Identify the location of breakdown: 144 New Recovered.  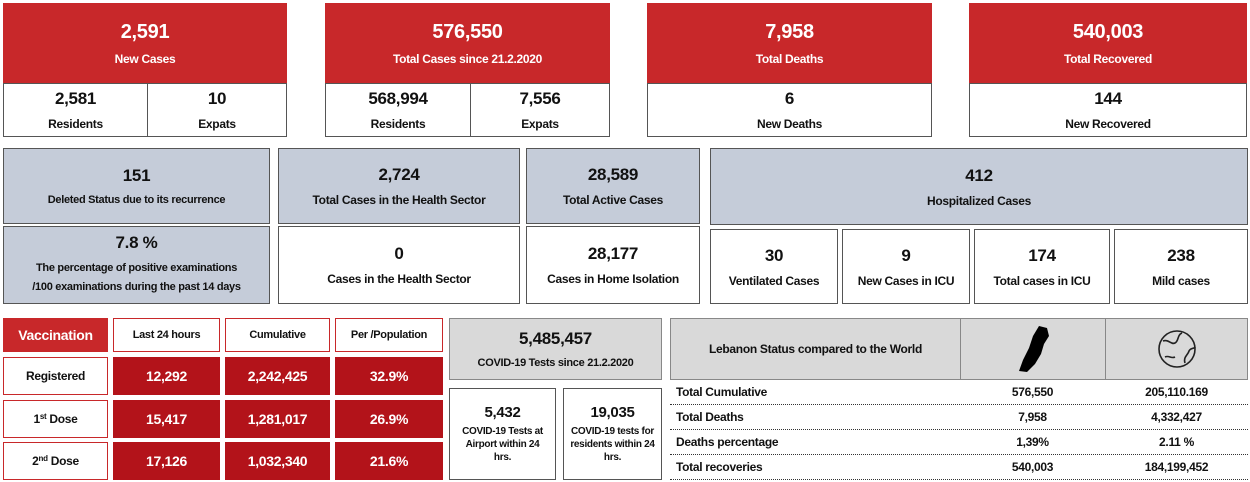
(1108, 110).